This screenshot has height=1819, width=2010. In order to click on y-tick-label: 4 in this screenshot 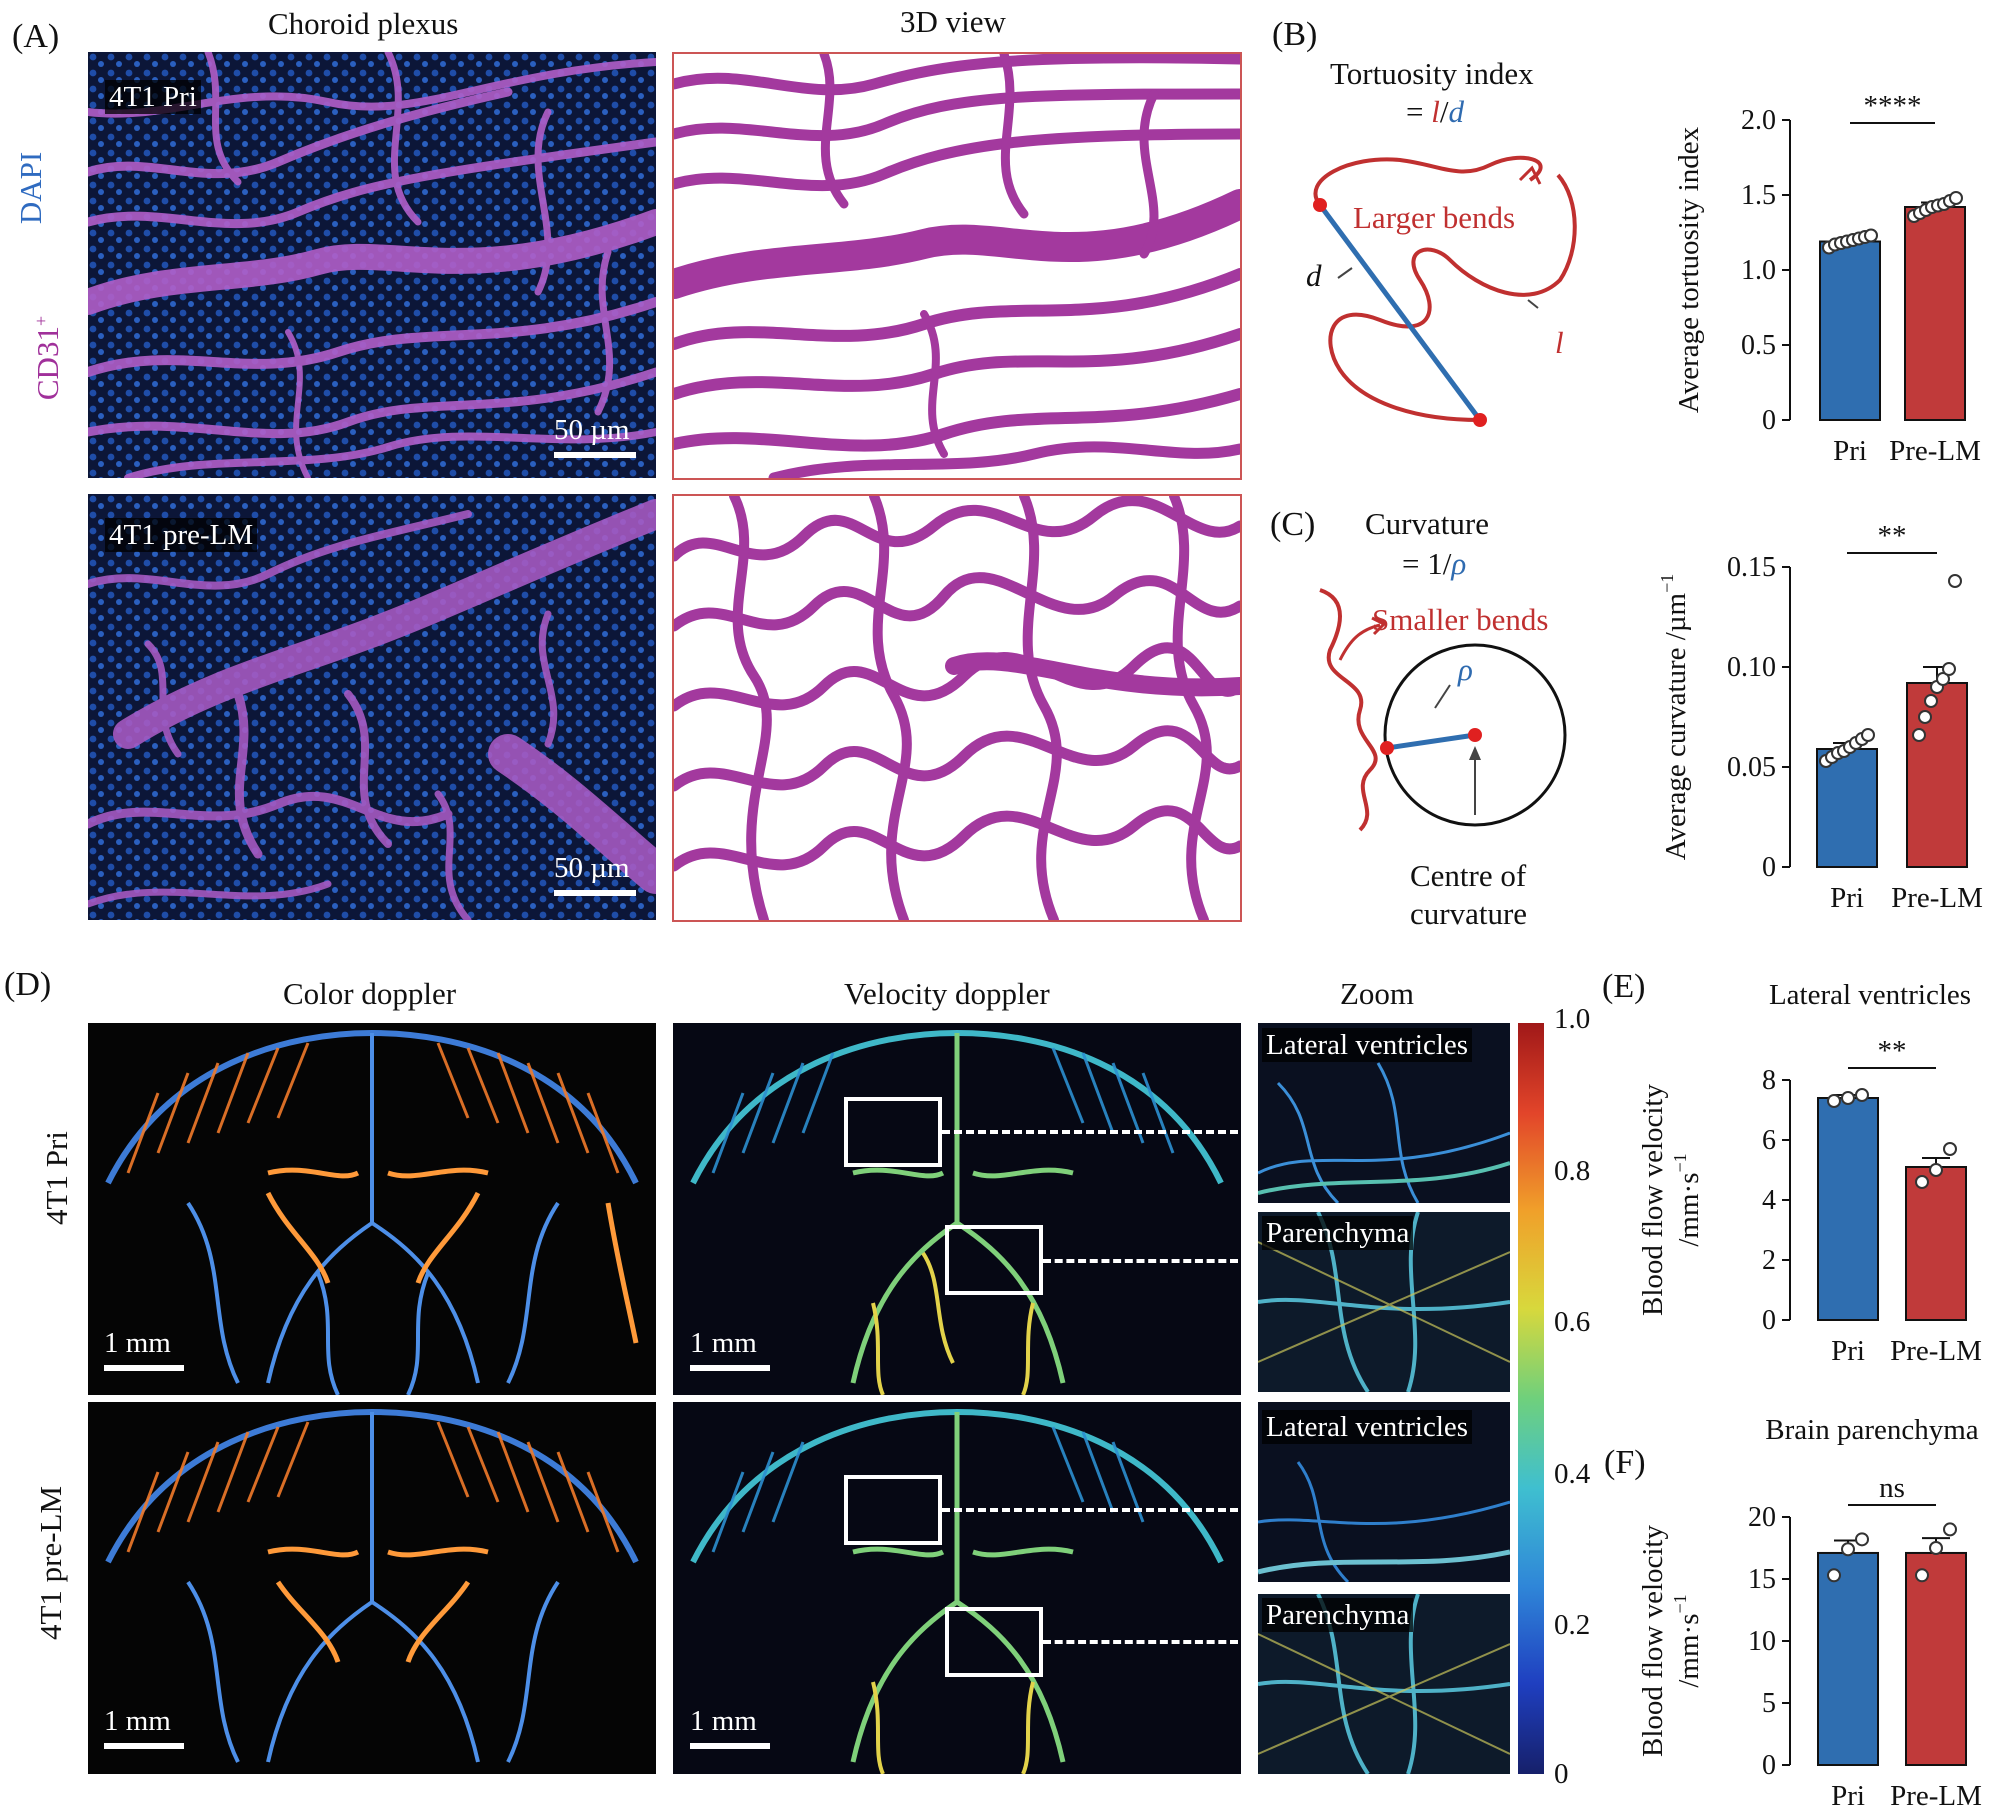, I will do `click(1769, 1200)`.